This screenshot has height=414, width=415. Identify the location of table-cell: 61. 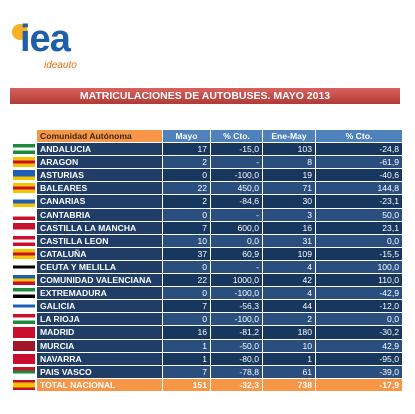
(288, 371).